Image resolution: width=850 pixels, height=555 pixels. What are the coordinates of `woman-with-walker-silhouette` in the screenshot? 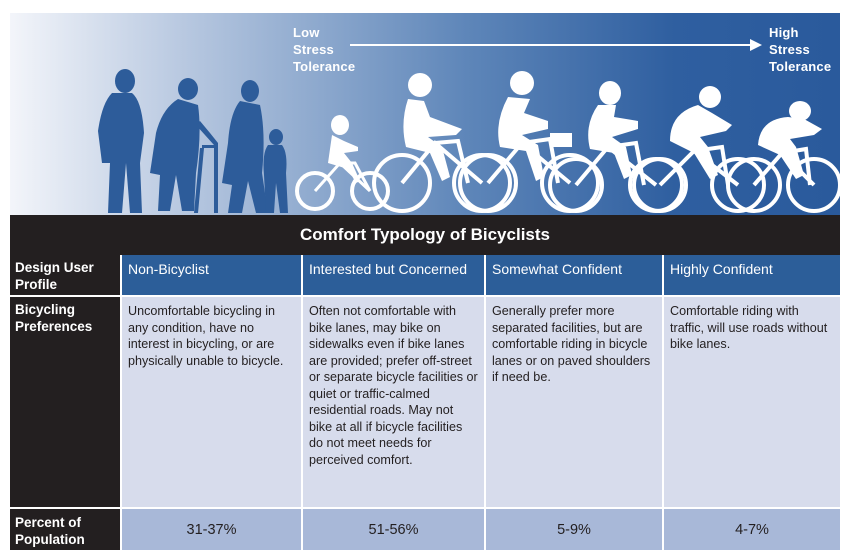 It's located at (184, 145).